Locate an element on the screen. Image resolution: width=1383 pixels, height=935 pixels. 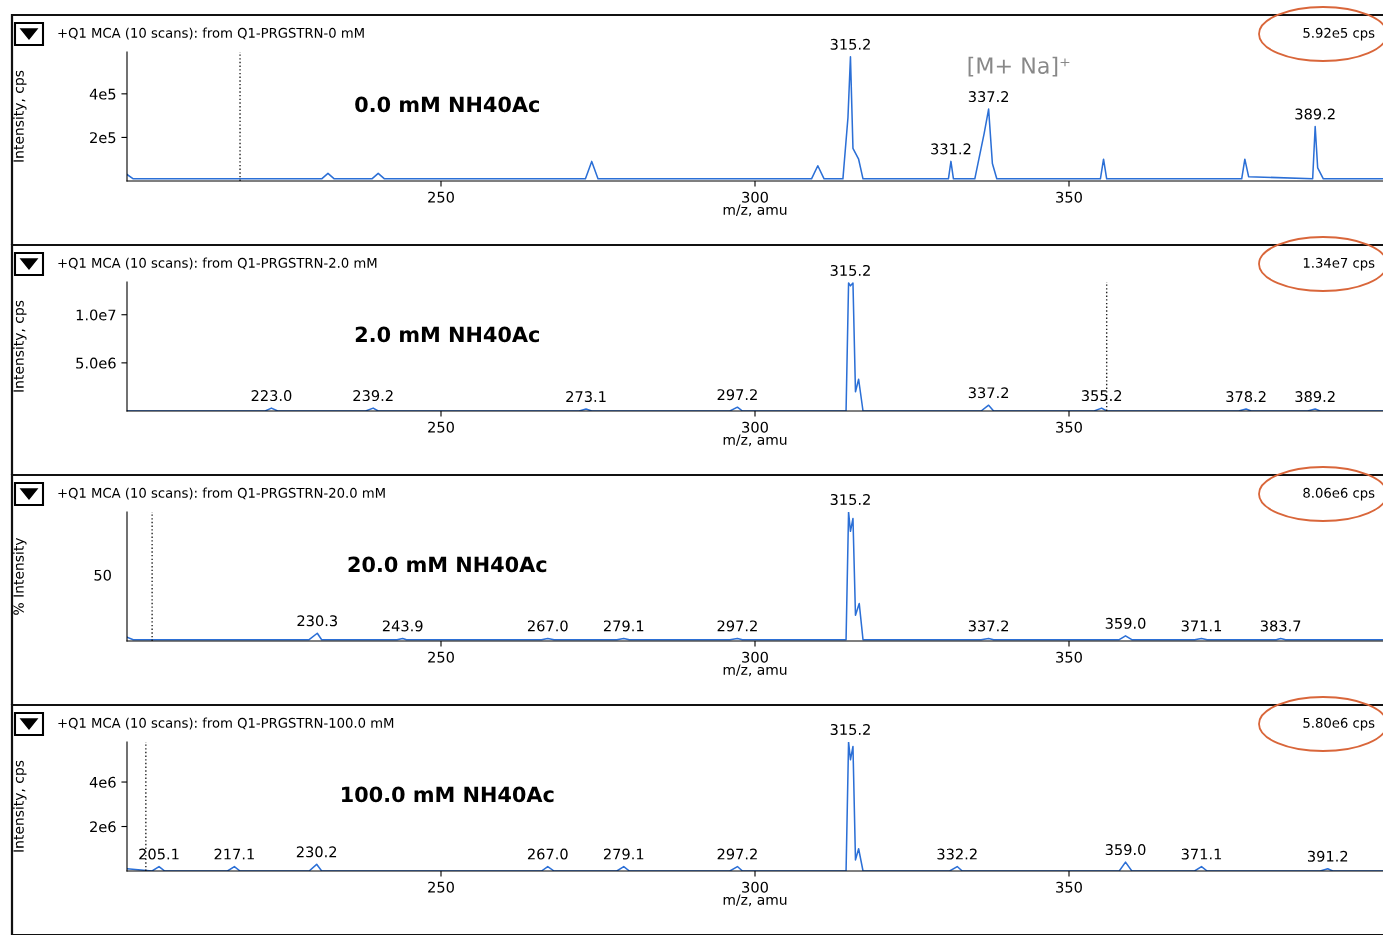
text: 50 is located at coordinates (102, 575).